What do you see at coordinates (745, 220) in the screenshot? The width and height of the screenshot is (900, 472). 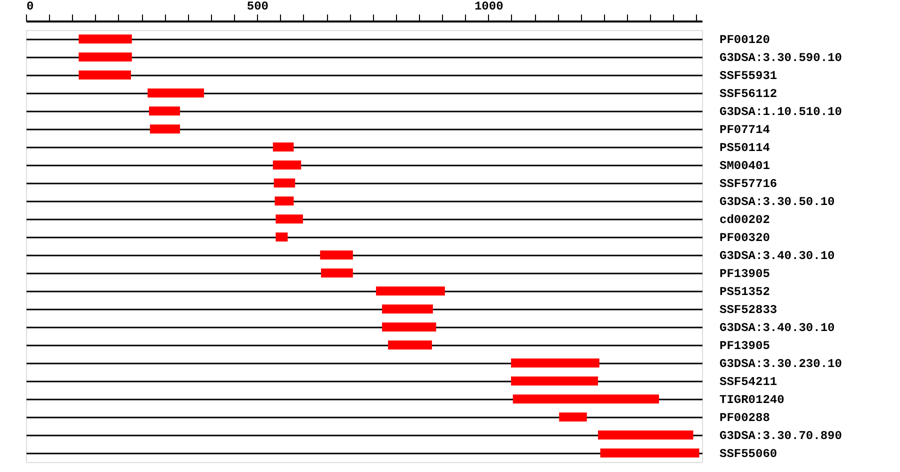 I see `y-tick-label: cd00202` at bounding box center [745, 220].